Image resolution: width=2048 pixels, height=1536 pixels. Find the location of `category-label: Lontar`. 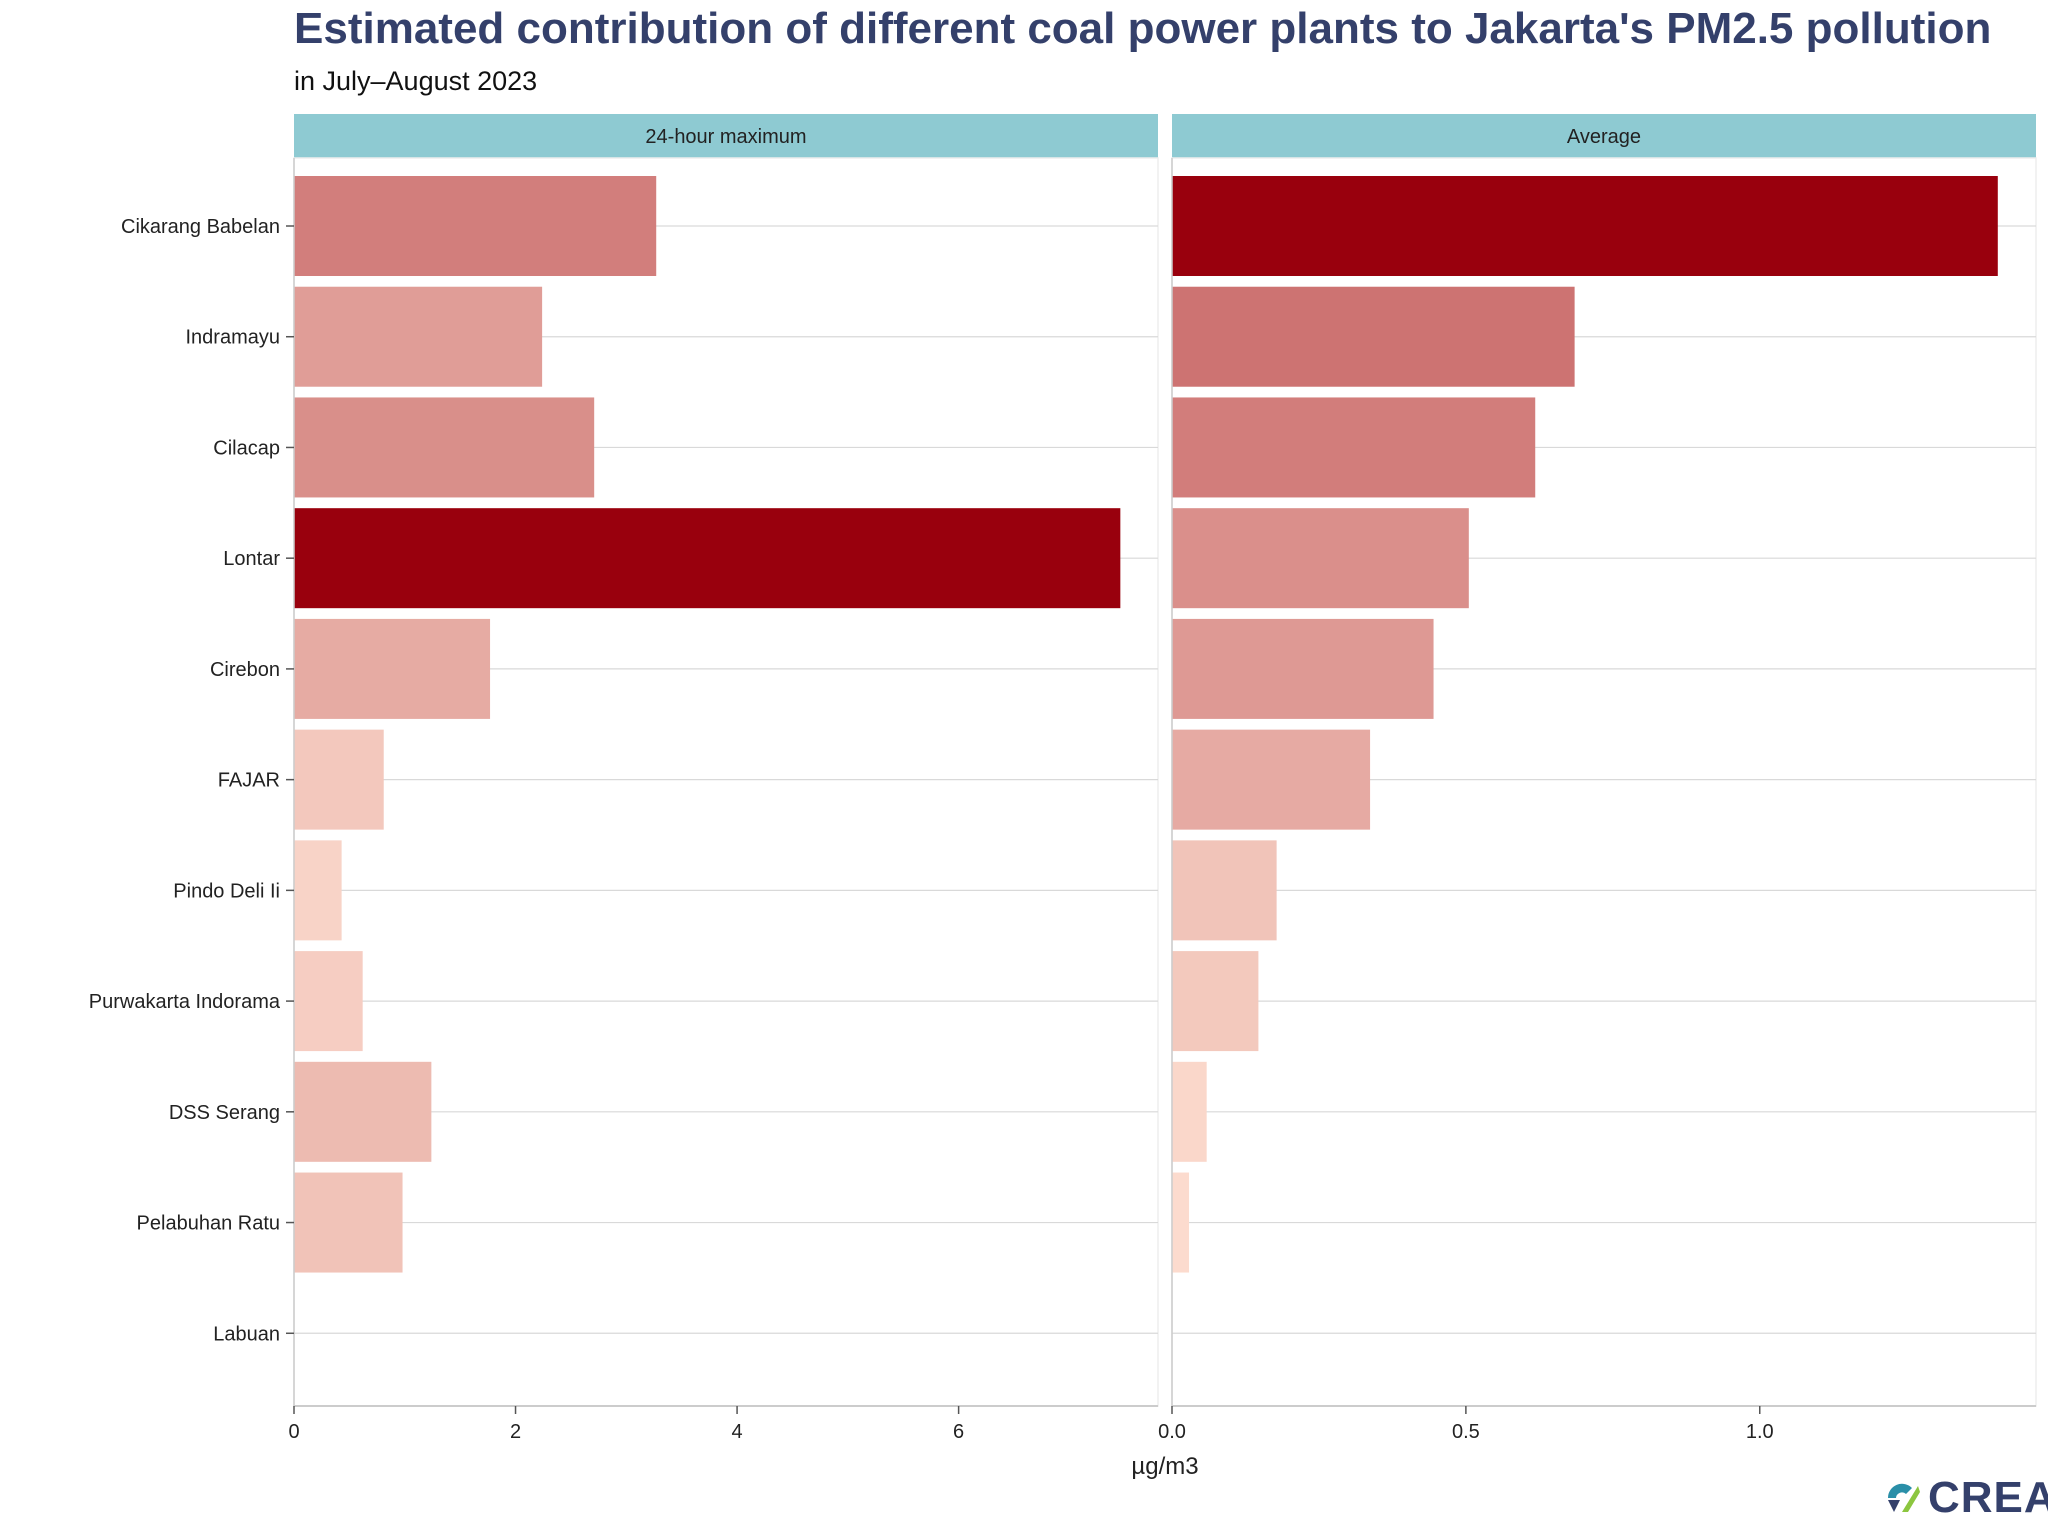

category-label: Lontar is located at coordinates (251, 559).